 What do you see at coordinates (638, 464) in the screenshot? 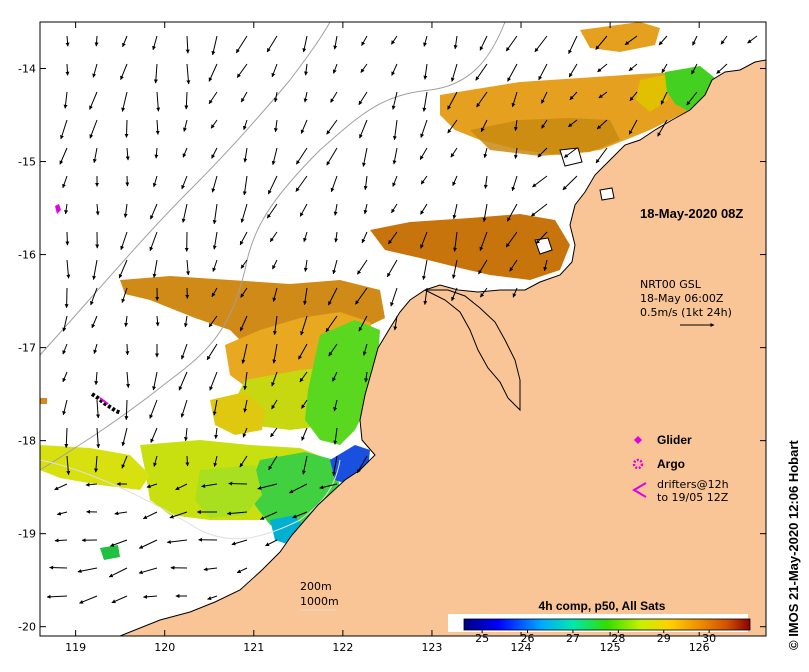
I see `argo-legend-icon` at bounding box center [638, 464].